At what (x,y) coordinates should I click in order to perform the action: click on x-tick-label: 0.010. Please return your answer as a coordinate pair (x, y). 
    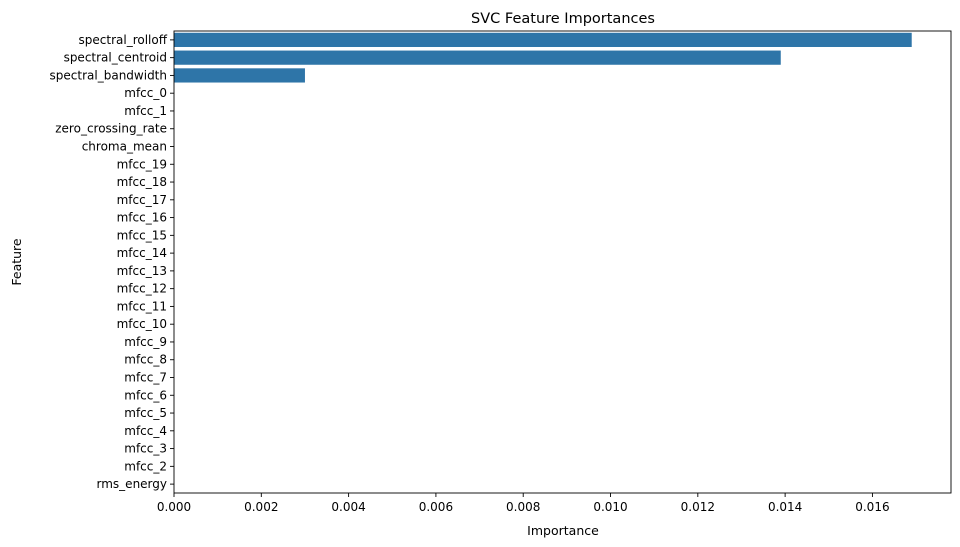
    Looking at the image, I should click on (610, 507).